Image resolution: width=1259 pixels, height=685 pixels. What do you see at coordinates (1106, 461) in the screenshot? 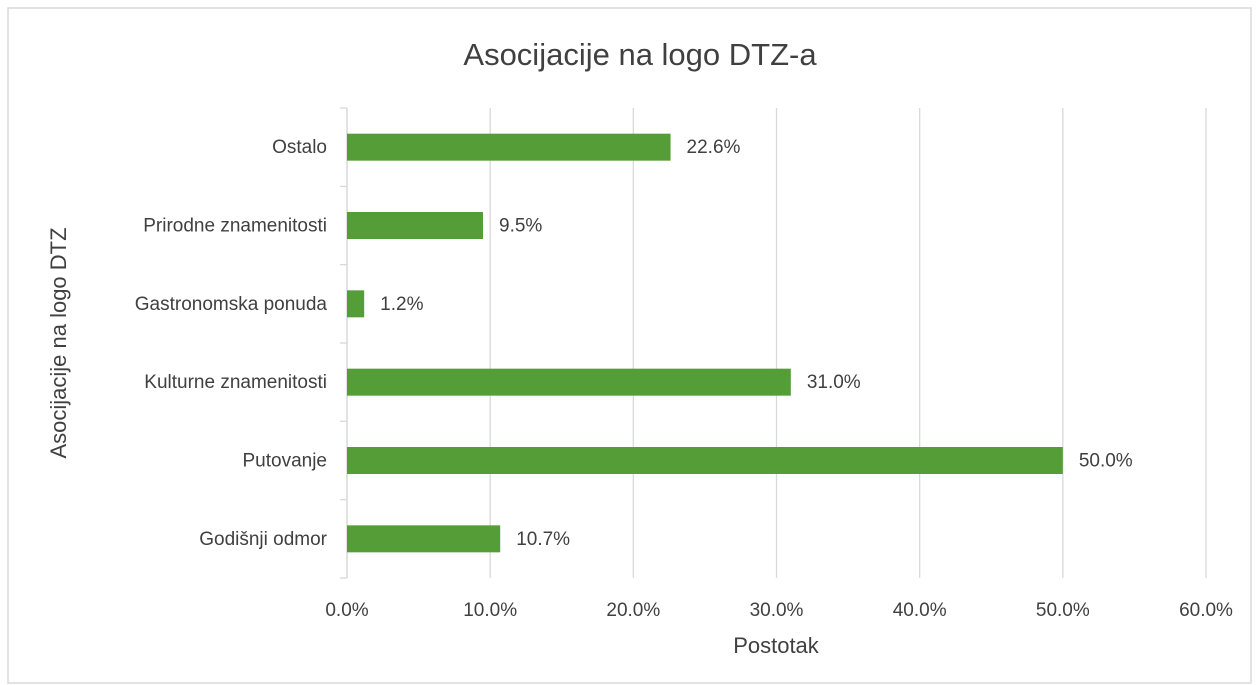
I see `data-label: 50.0%` at bounding box center [1106, 461].